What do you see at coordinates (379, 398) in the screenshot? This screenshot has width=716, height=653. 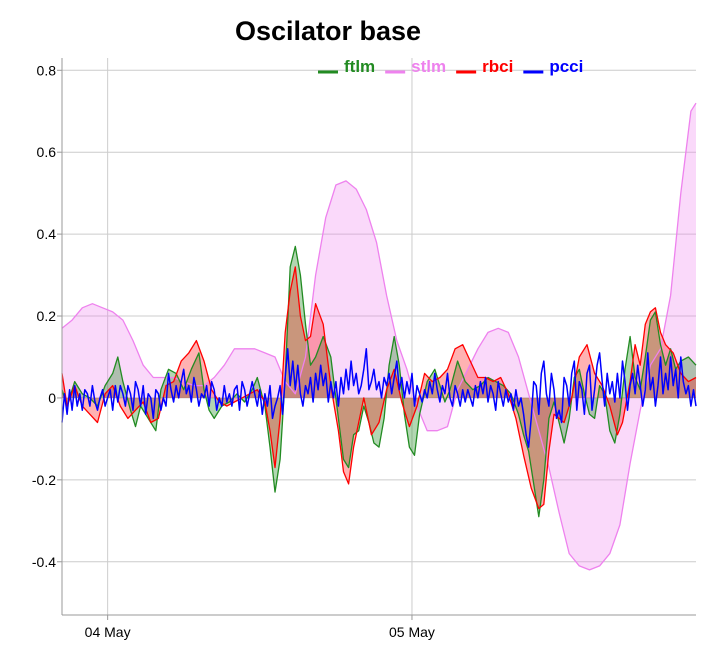 I see `series-line-pcci` at bounding box center [379, 398].